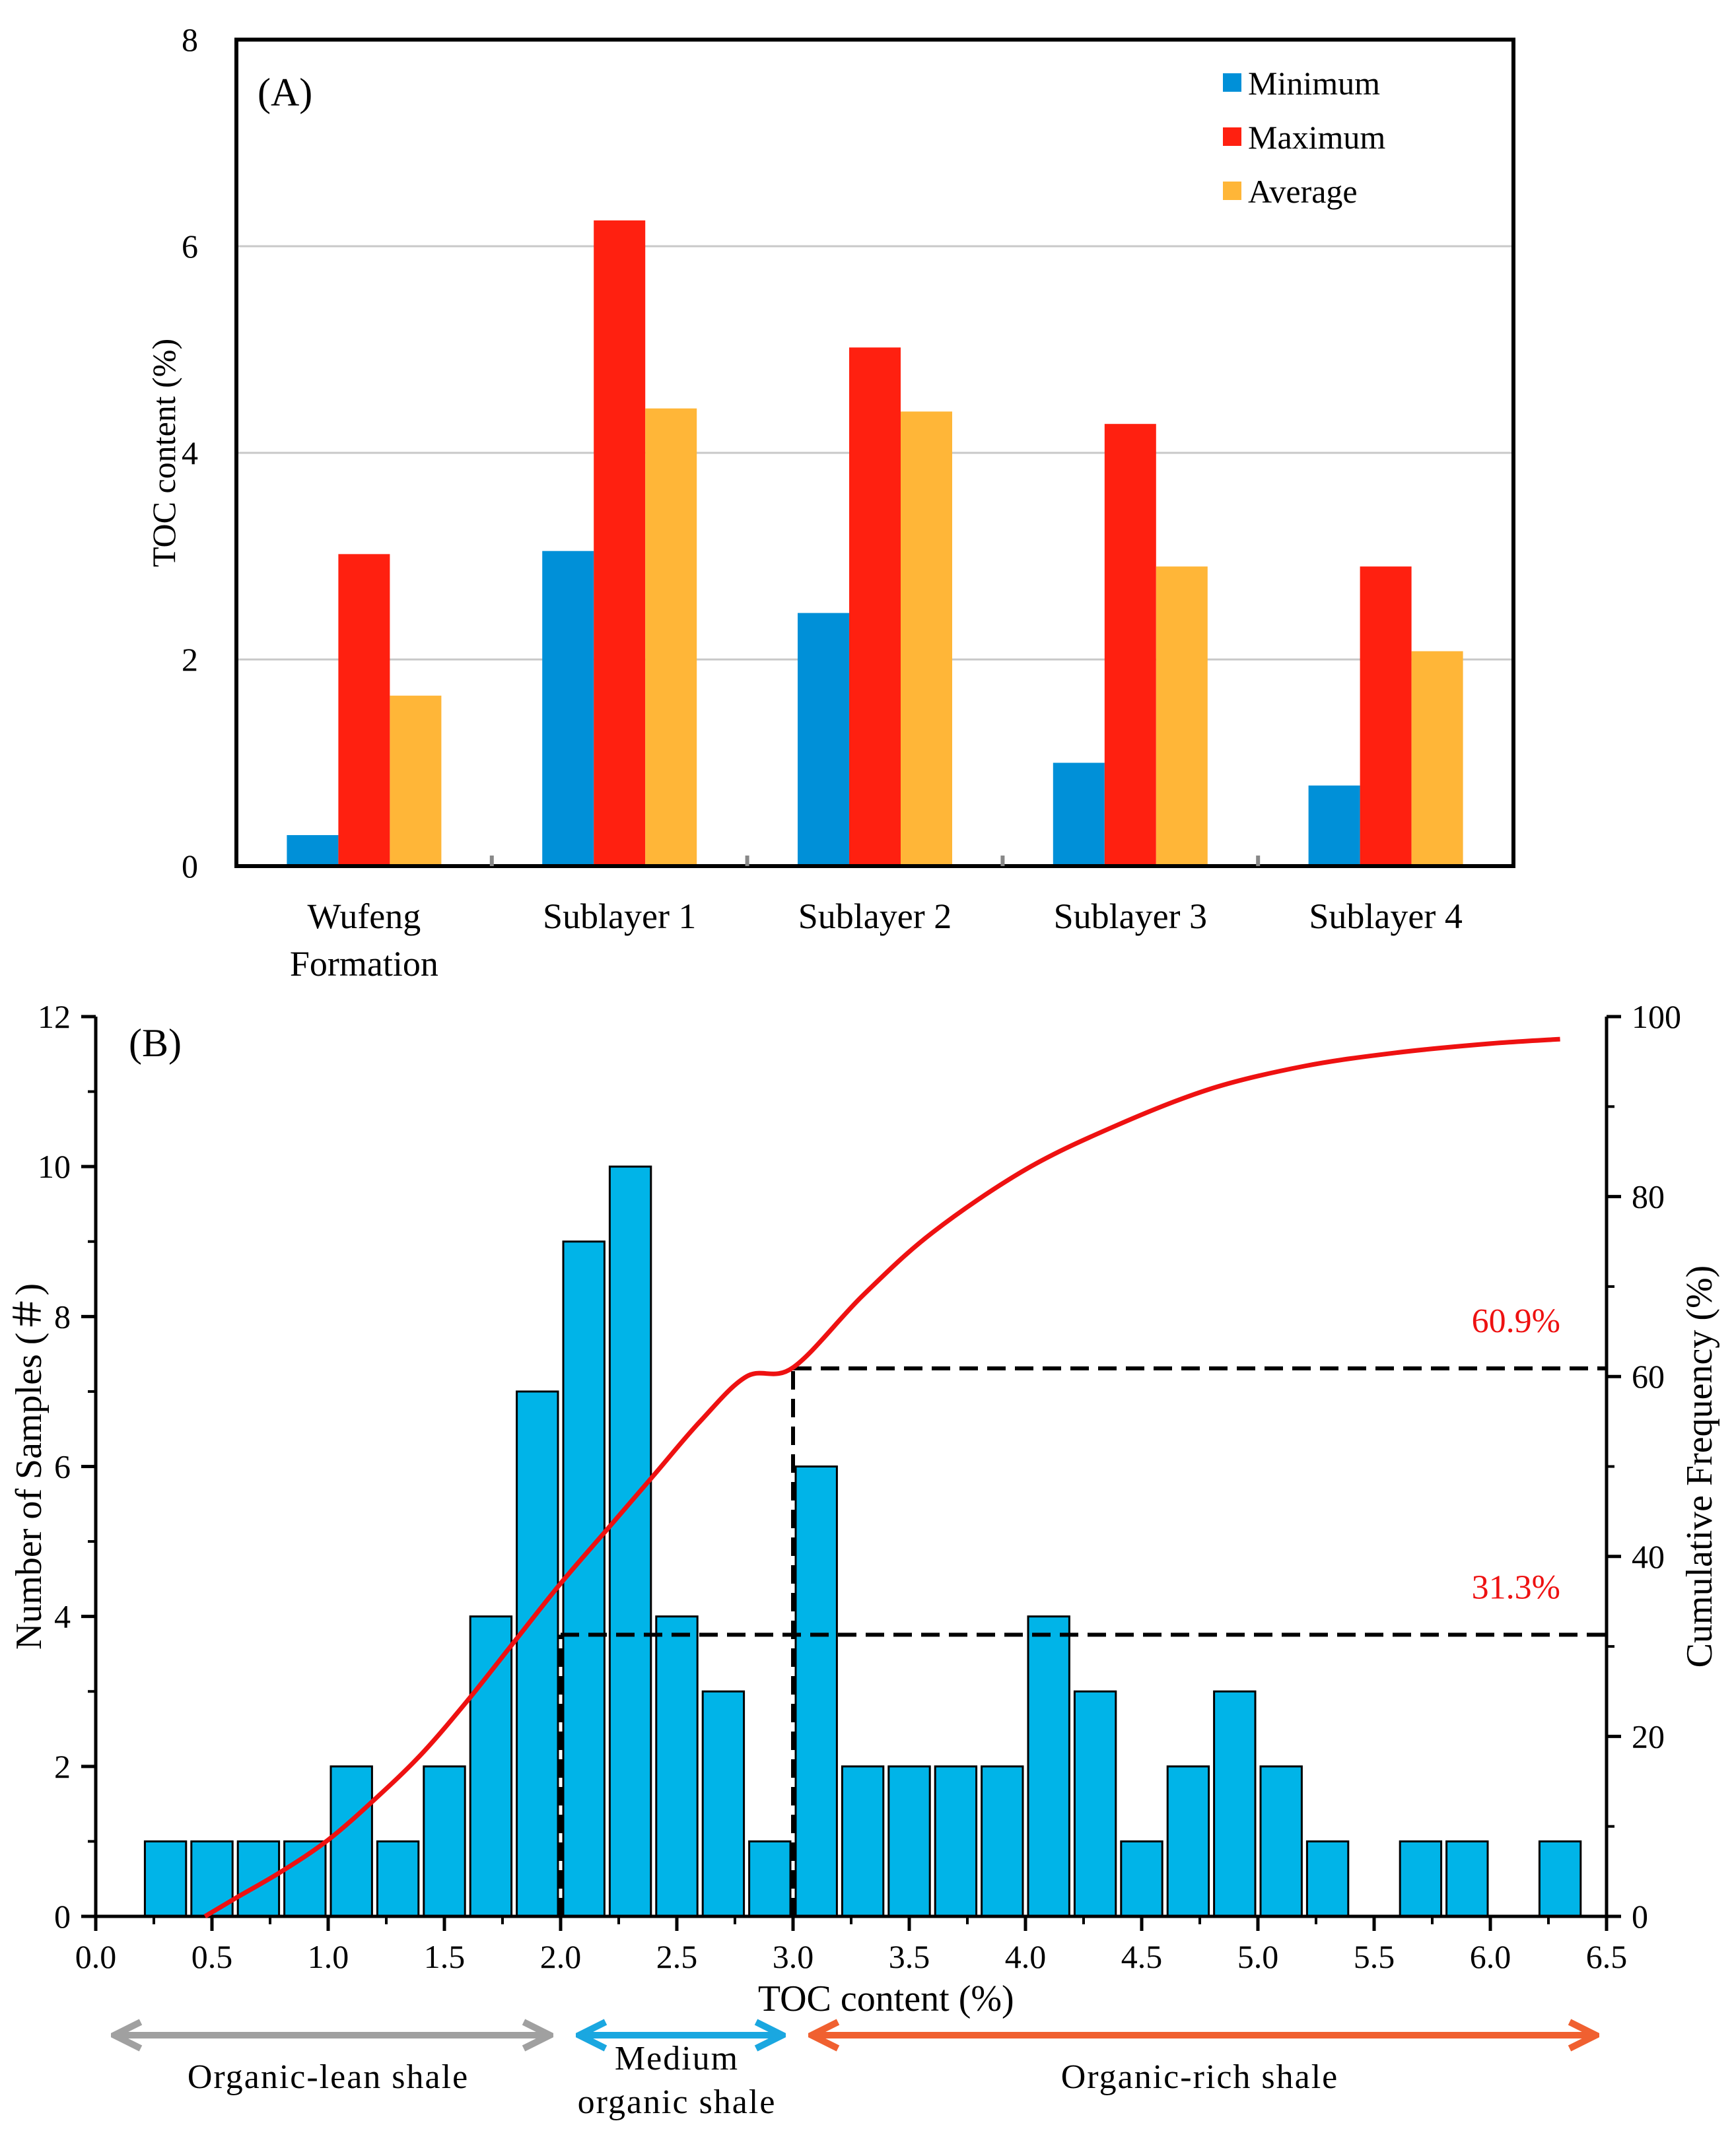  I want to click on panel-b-x-tick-label: 6.5, so click(1607, 1956).